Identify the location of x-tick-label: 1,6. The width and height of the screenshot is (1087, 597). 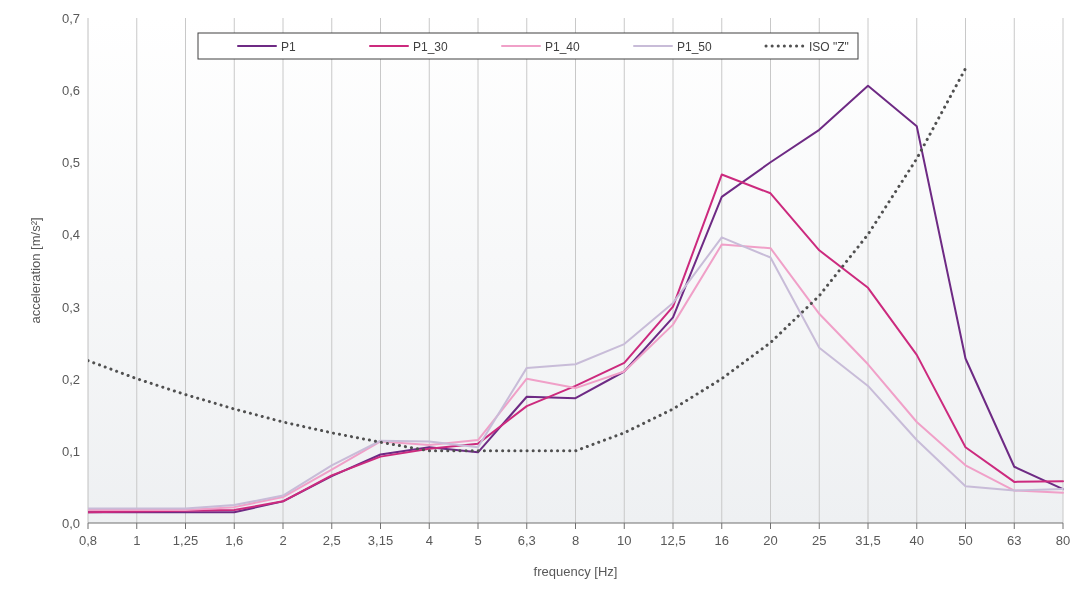
(234, 540).